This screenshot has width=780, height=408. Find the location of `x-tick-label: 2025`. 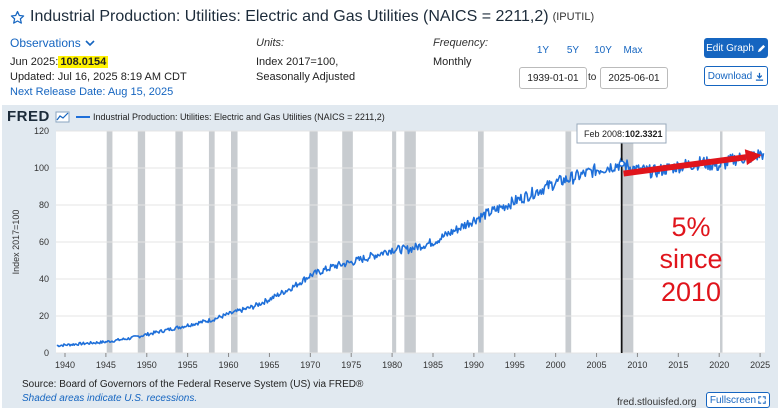

x-tick-label: 2025 is located at coordinates (760, 365).